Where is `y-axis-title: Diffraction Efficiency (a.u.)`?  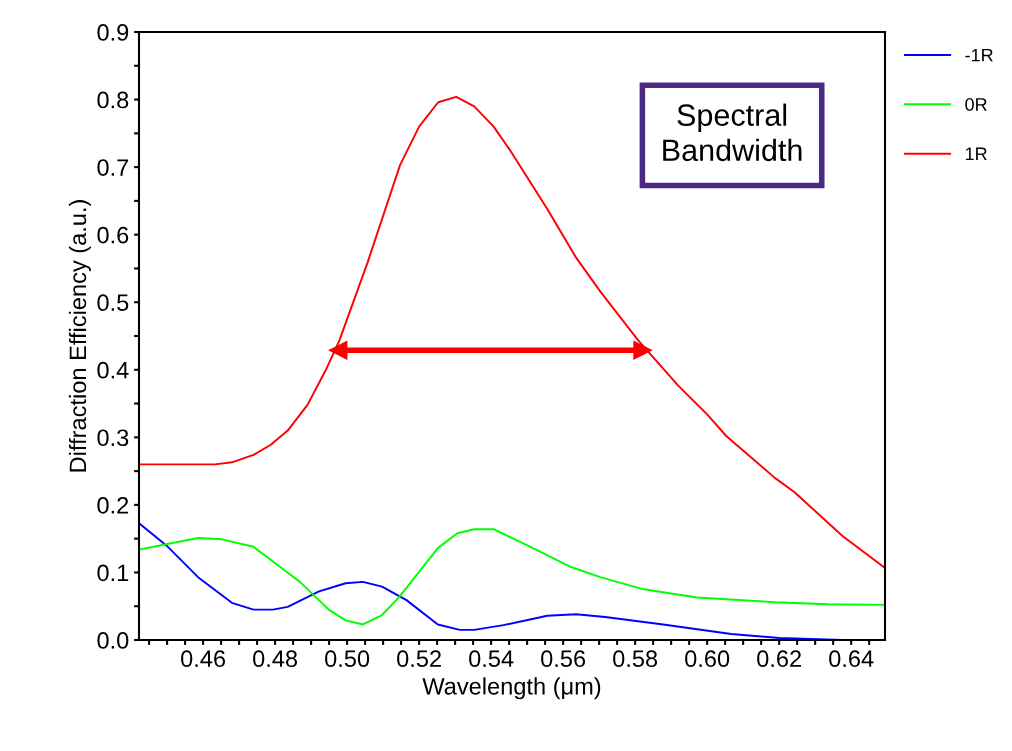
y-axis-title: Diffraction Efficiency (a.u.) is located at coordinates (79, 336).